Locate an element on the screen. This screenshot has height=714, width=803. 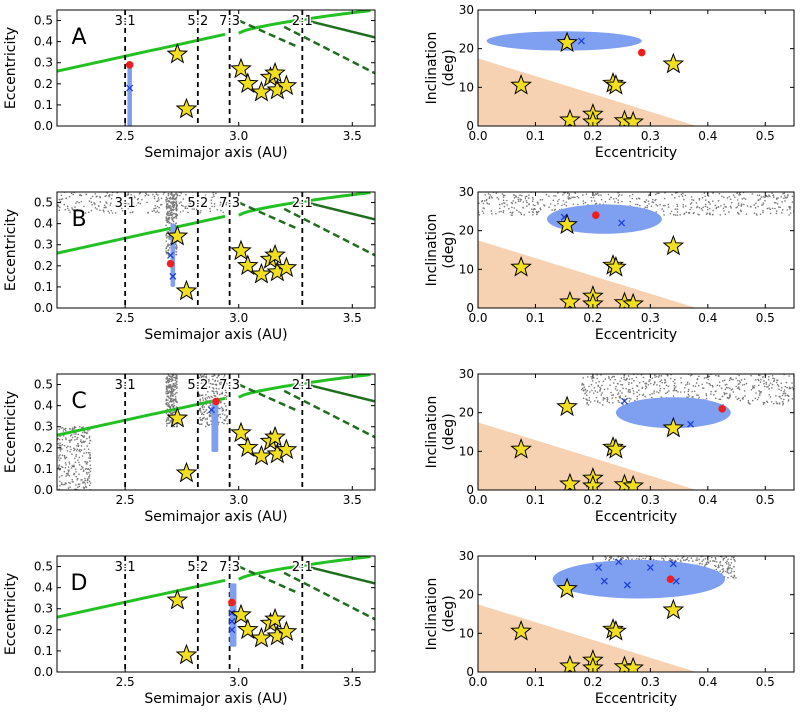
y-tick-label: 10 is located at coordinates (466, 269).